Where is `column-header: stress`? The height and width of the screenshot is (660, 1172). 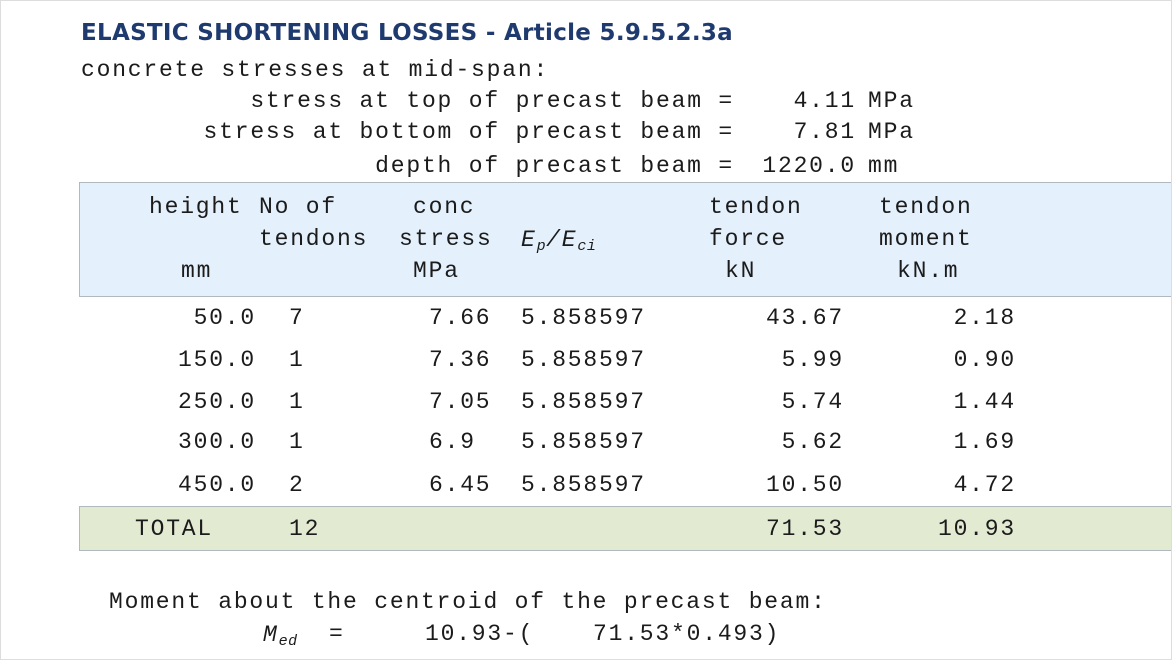
column-header: stress is located at coordinates (446, 239).